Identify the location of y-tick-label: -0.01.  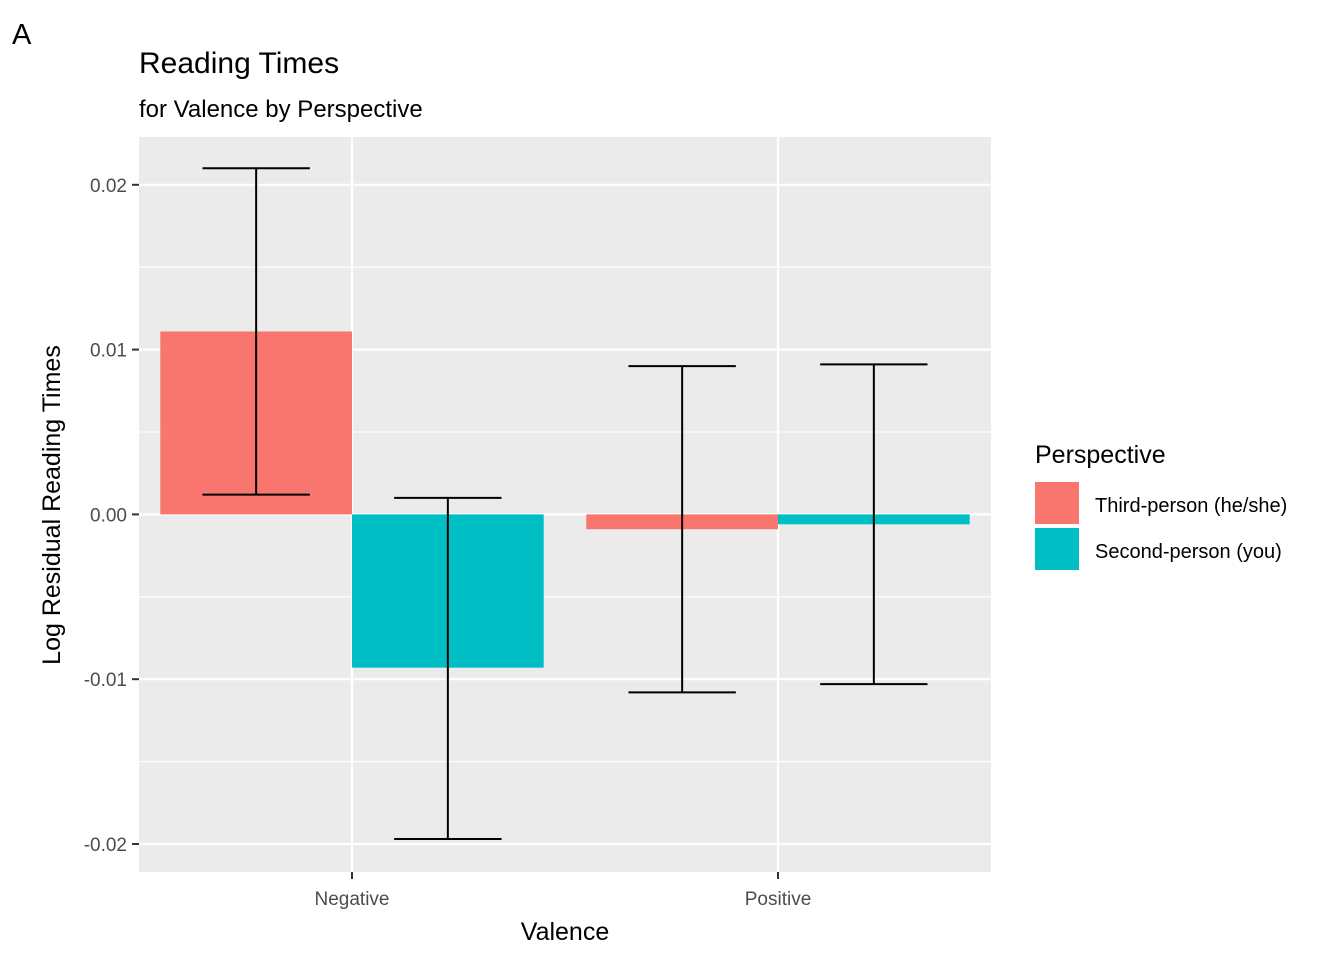
(105, 680).